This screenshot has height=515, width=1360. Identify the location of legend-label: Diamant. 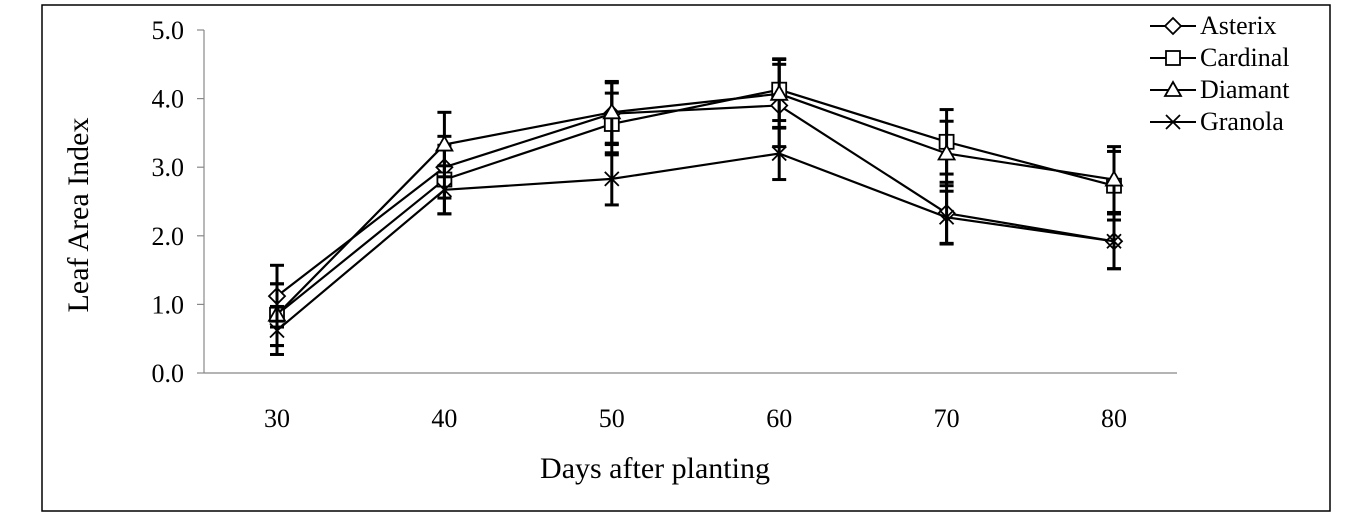
(1245, 89).